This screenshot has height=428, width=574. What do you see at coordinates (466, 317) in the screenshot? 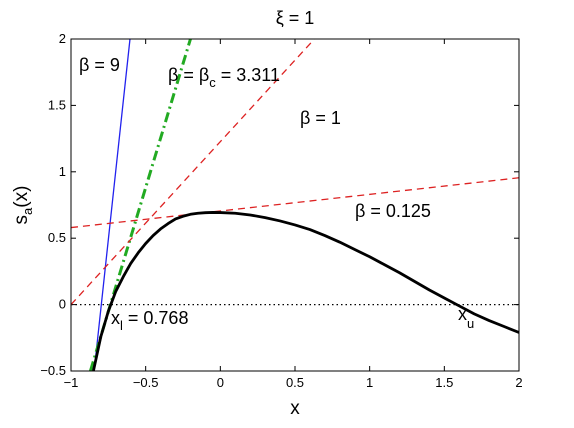
I see `label-xu: xu` at bounding box center [466, 317].